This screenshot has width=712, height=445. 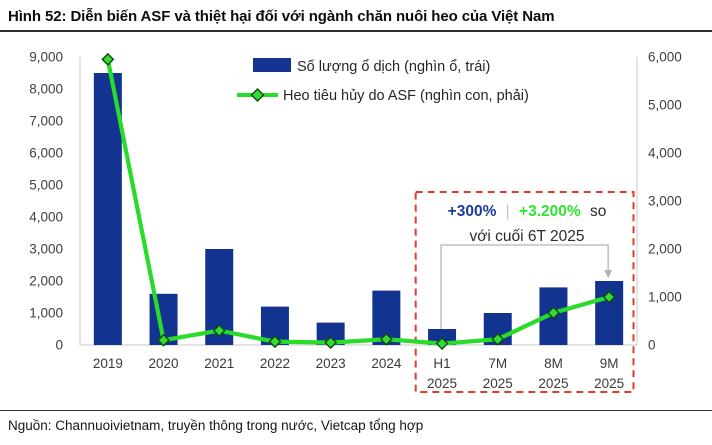 What do you see at coordinates (665, 201) in the screenshot?
I see `right-axis-tick-label: 3,000` at bounding box center [665, 201].